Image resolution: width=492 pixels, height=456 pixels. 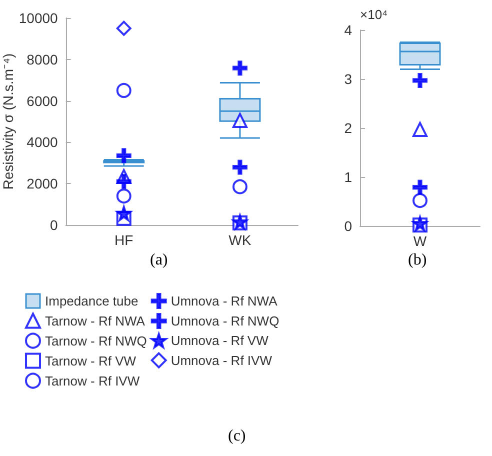 What do you see at coordinates (348, 177) in the screenshot?
I see `y-tick-label: 1` at bounding box center [348, 177].